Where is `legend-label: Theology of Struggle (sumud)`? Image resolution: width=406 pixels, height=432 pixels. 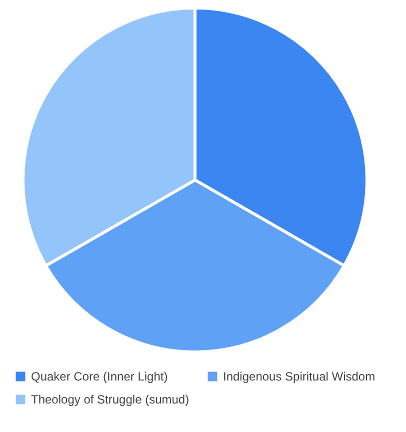 legend-label: Theology of Struggle (sumud) is located at coordinates (110, 399).